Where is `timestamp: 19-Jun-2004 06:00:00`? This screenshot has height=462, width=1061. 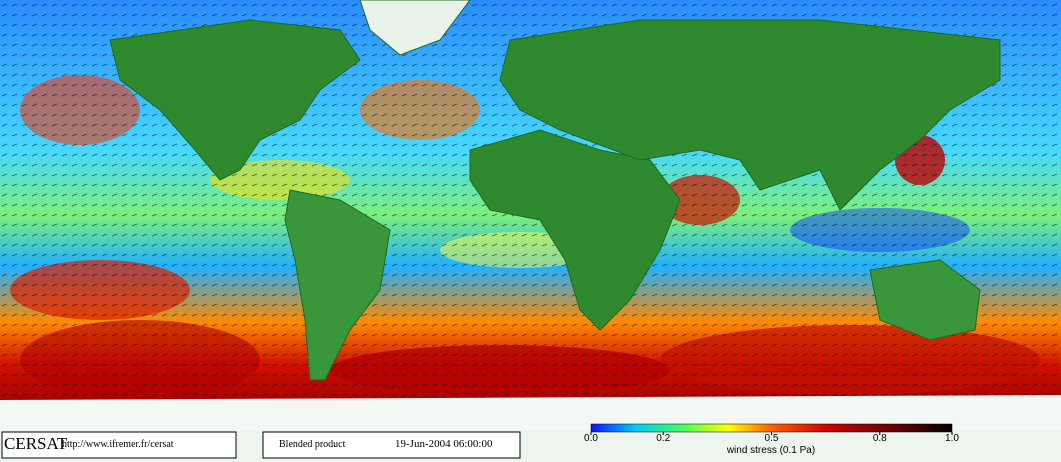
timestamp: 19-Jun-2004 06:00:00 is located at coordinates (444, 444).